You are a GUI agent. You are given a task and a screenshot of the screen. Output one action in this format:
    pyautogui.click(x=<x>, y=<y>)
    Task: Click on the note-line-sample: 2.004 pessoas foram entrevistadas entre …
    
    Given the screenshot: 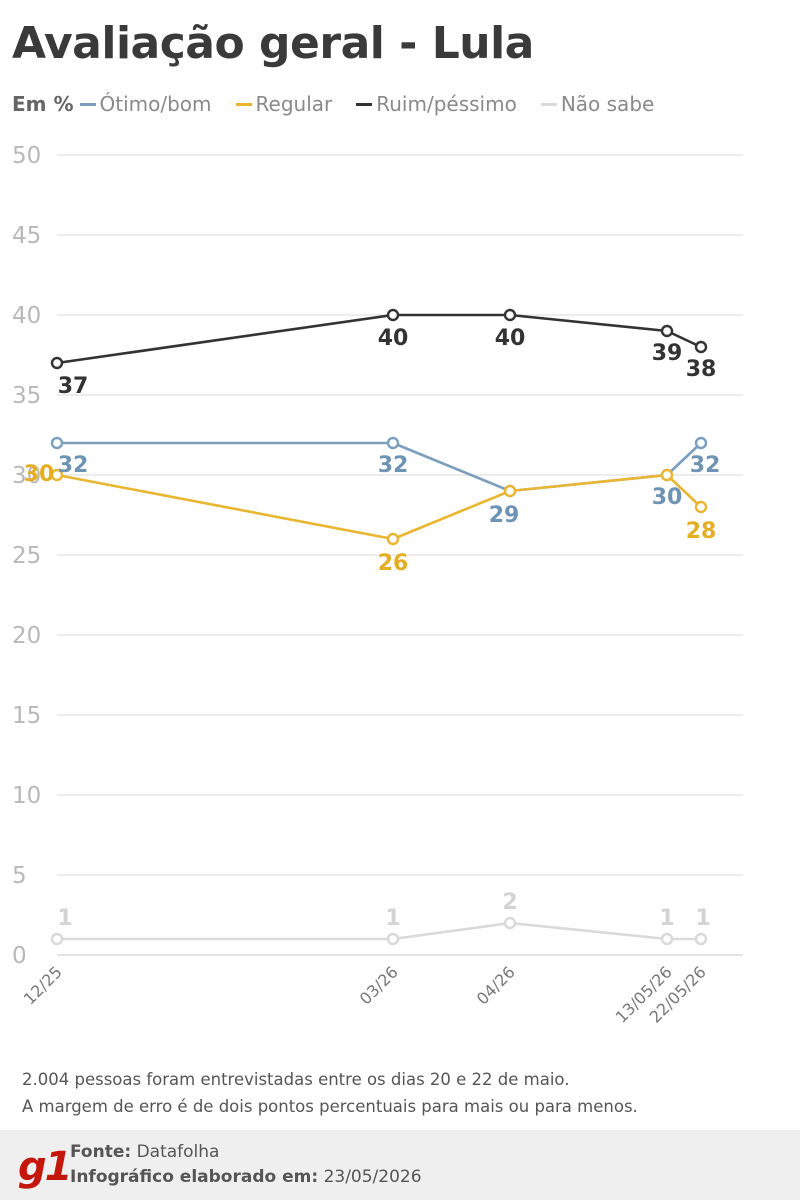 What is the action you would take?
    pyautogui.click(x=296, y=1079)
    